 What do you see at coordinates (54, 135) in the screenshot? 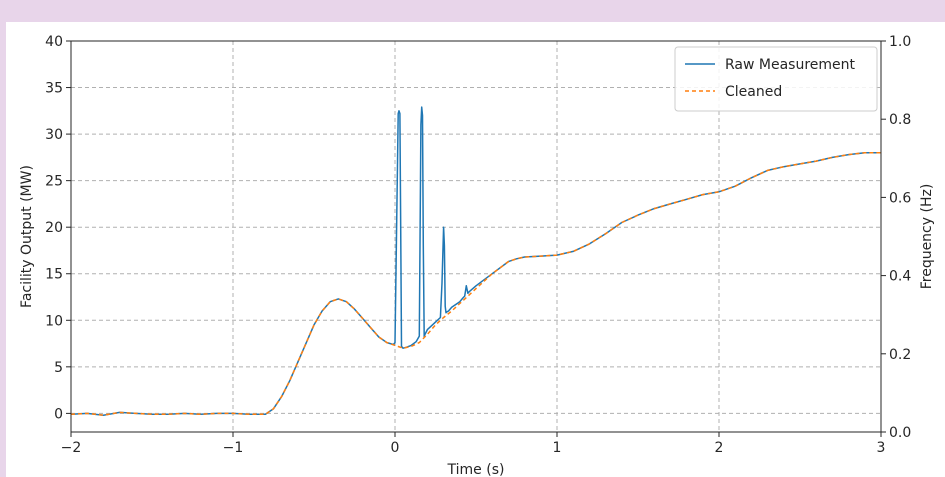
I see `y-tick-label: 30` at bounding box center [54, 135].